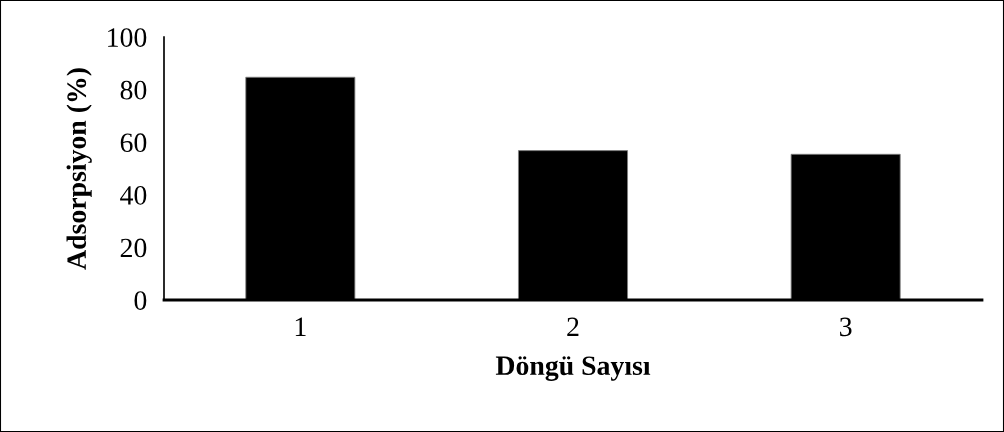 Image resolution: width=1004 pixels, height=432 pixels. What do you see at coordinates (140, 300) in the screenshot?
I see `y-tick-label: 0` at bounding box center [140, 300].